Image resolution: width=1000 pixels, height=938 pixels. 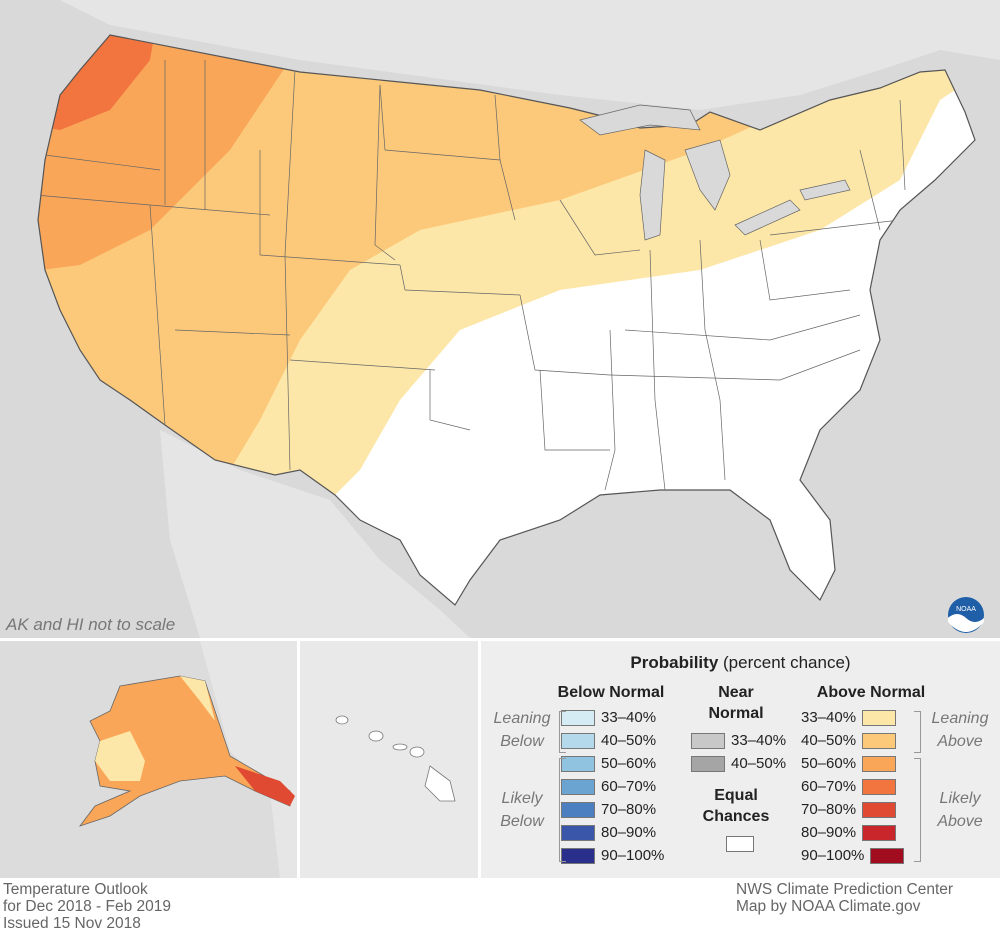 I want to click on above-normal-header: Above Normal, so click(x=871, y=692).